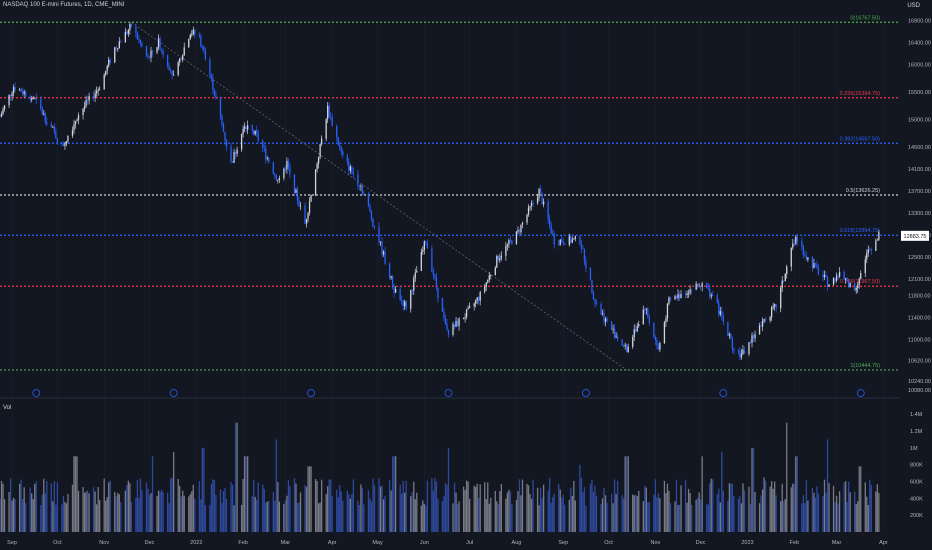 Image resolution: width=932 pixels, height=550 pixels. I want to click on volume-tick-label: 1.4M, so click(916, 415).